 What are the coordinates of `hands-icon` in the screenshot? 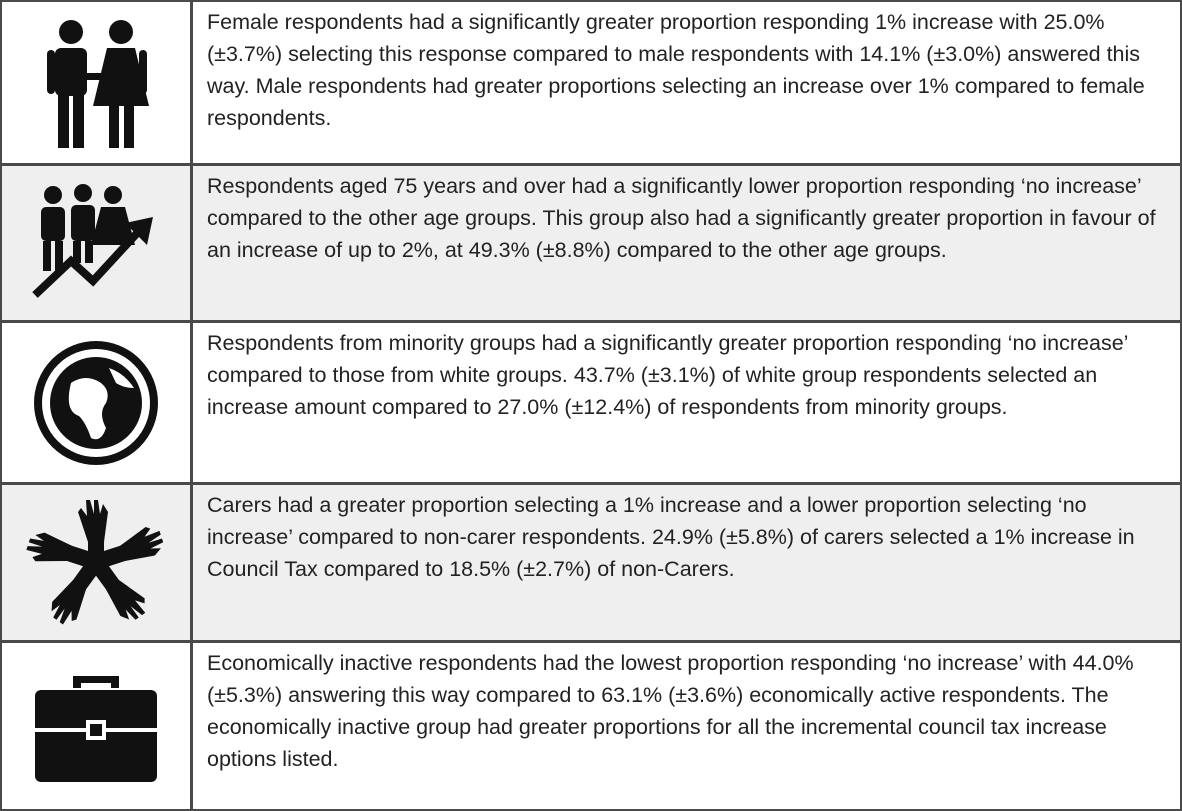 It's located at (97, 562).